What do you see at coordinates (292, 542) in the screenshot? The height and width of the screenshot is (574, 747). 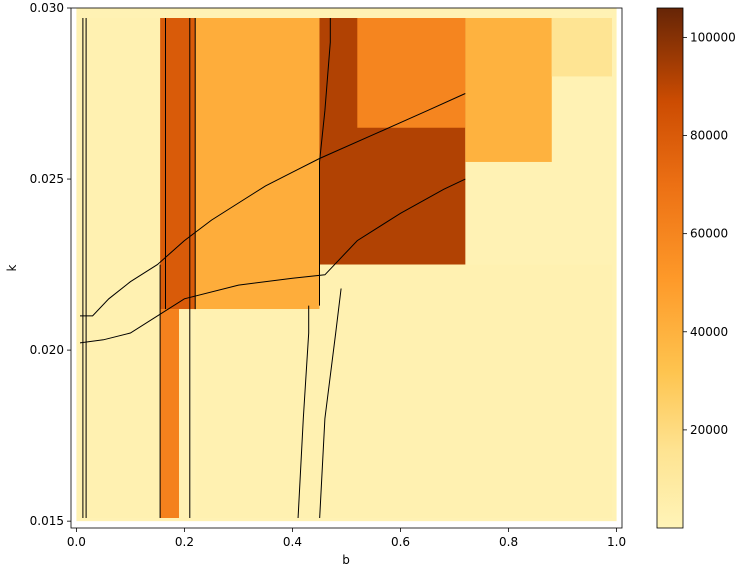 I see `x-tick-label: 0.4` at bounding box center [292, 542].